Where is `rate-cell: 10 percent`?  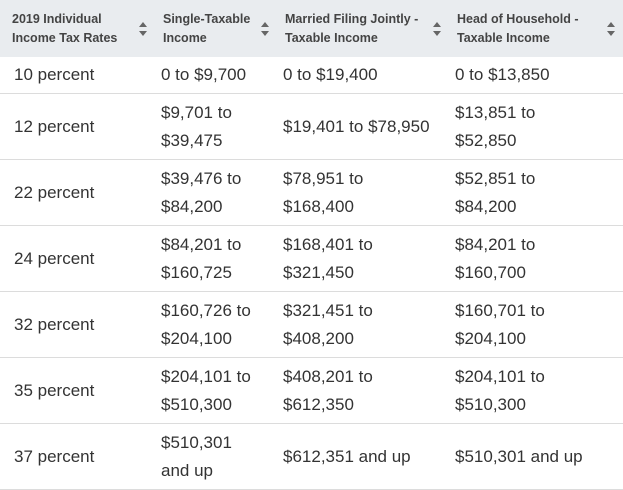 rate-cell: 10 percent is located at coordinates (77, 75).